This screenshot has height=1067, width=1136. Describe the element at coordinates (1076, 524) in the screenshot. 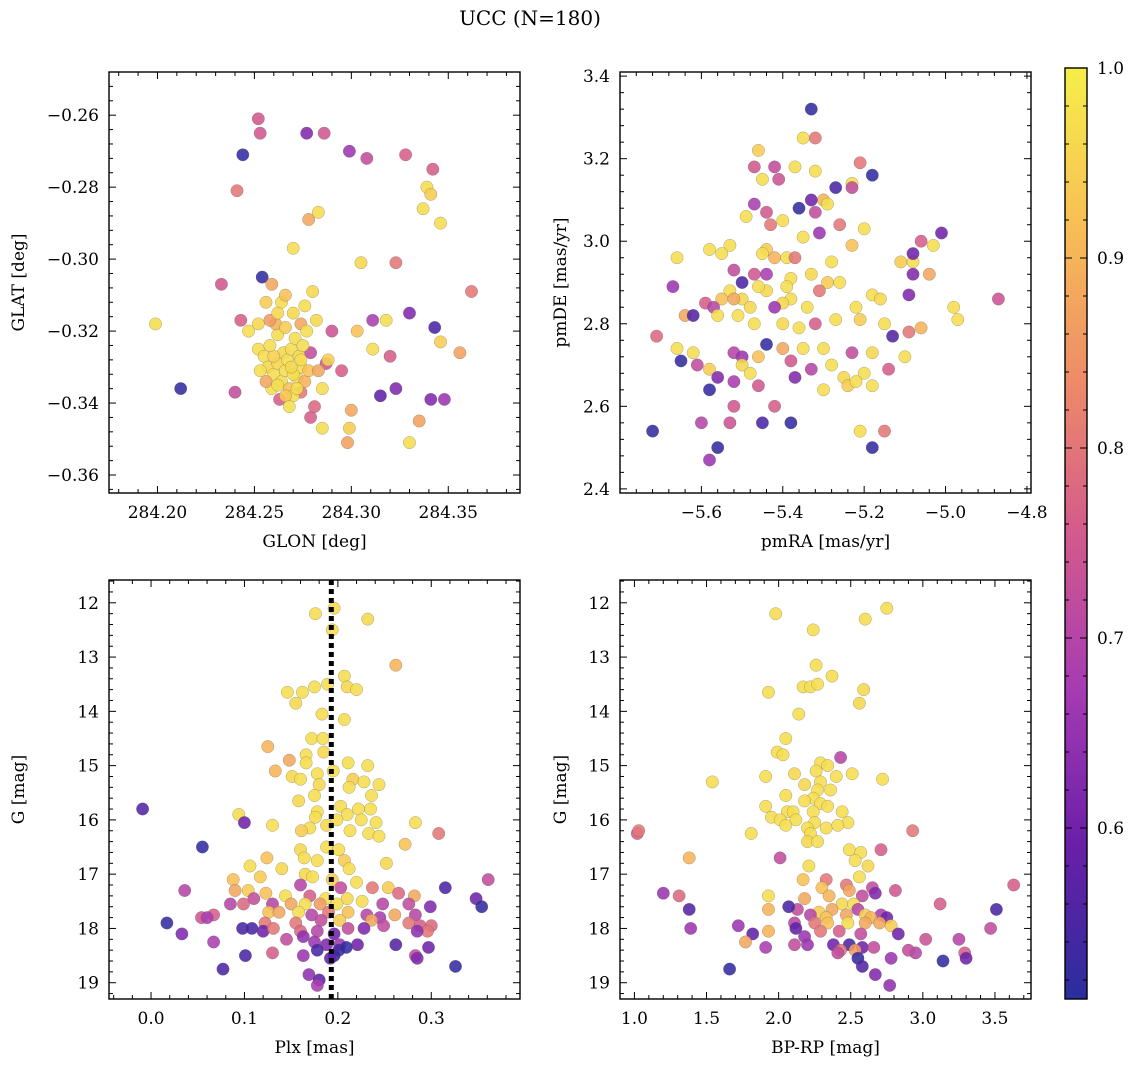

I see `colorbar-ticks` at that location.